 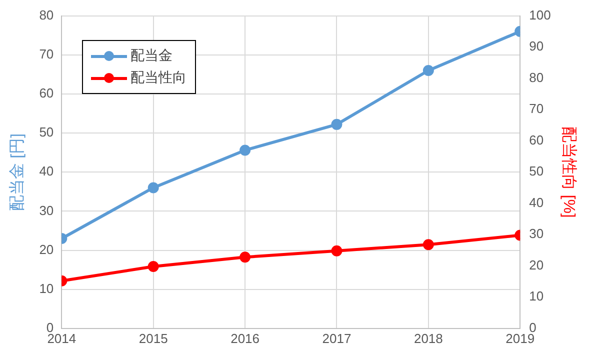 What do you see at coordinates (337, 338) in the screenshot?
I see `x-tick-label: 2017` at bounding box center [337, 338].